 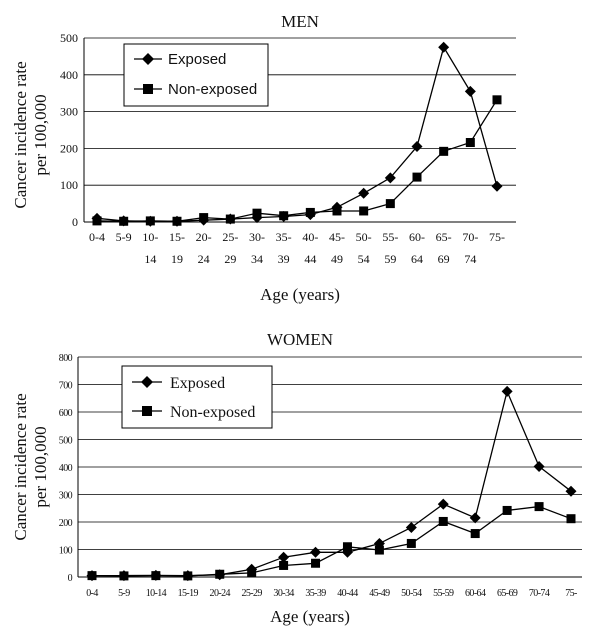 What do you see at coordinates (66, 441) in the screenshot?
I see `women-y-tick-label: 500` at bounding box center [66, 441].